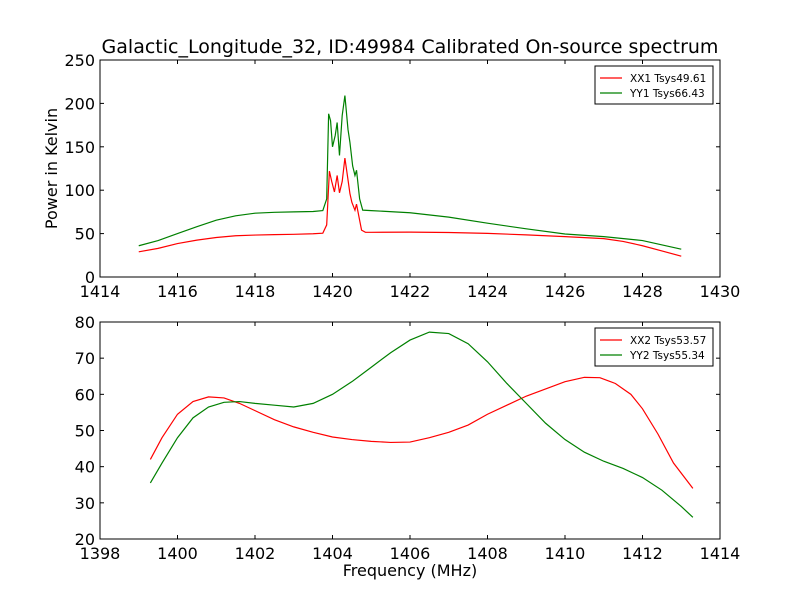  What do you see at coordinates (410, 291) in the screenshot?
I see `x-tick-label: 1422` at bounding box center [410, 291].